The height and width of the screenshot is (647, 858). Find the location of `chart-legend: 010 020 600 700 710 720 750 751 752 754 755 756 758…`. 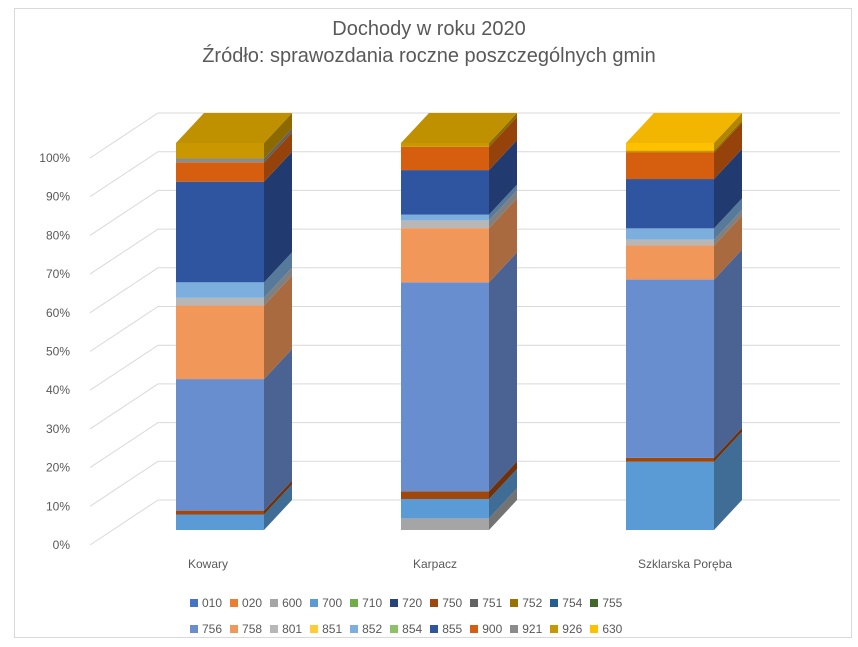

chart-legend: 010 020 600 700 710 720 750 751 752 754 755 756 758… is located at coordinates (440, 616).